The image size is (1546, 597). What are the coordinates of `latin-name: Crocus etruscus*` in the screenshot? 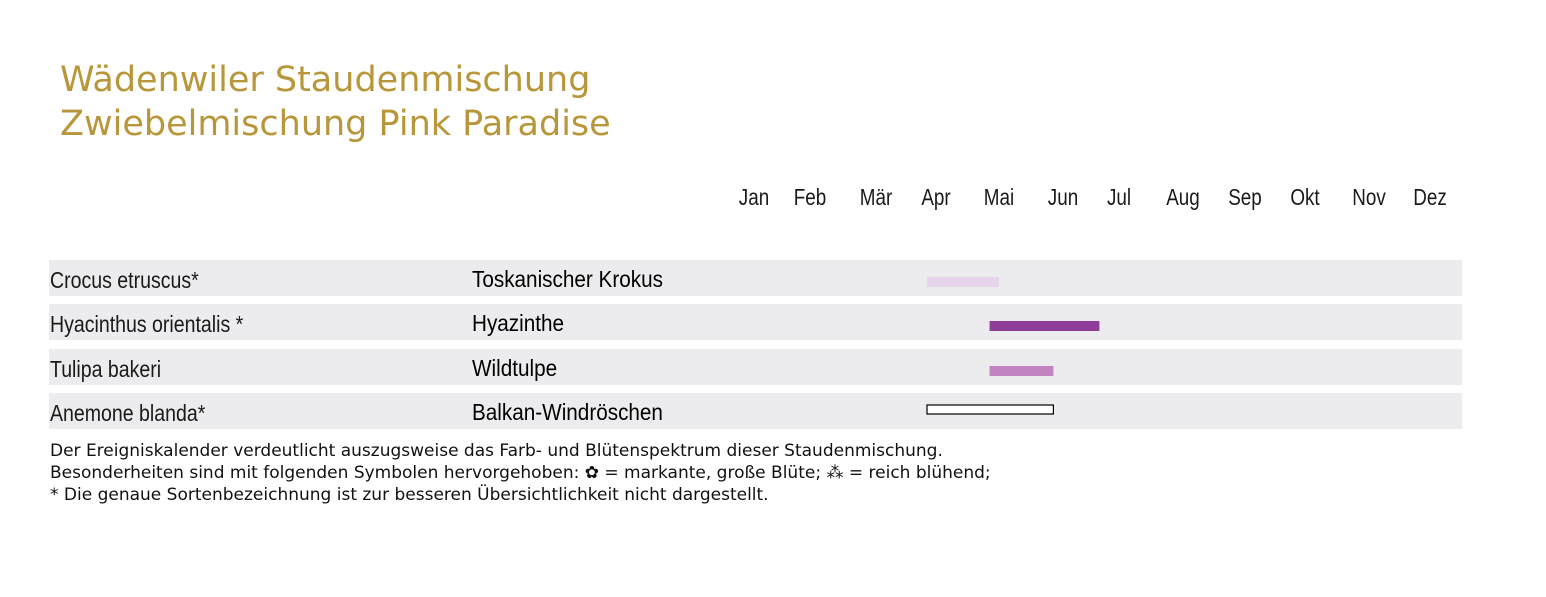 It's located at (124, 281).